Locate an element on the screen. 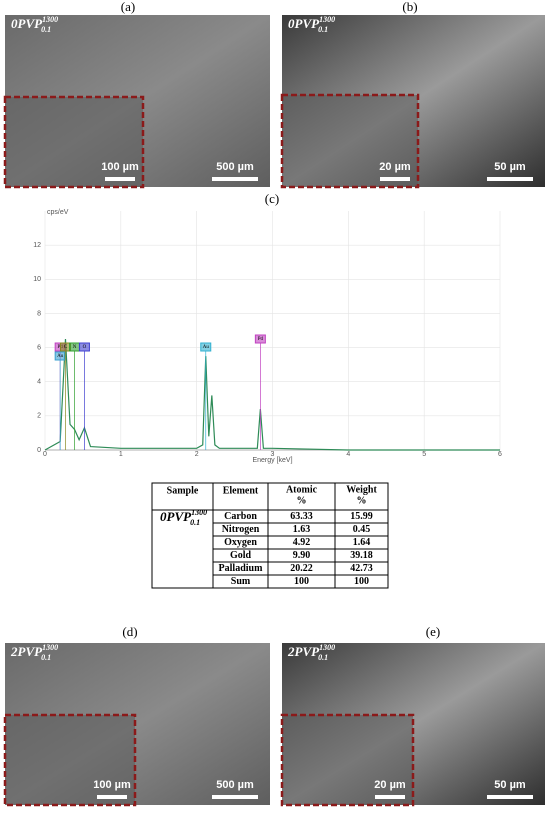  y-tick-label: 4 is located at coordinates (39, 382).